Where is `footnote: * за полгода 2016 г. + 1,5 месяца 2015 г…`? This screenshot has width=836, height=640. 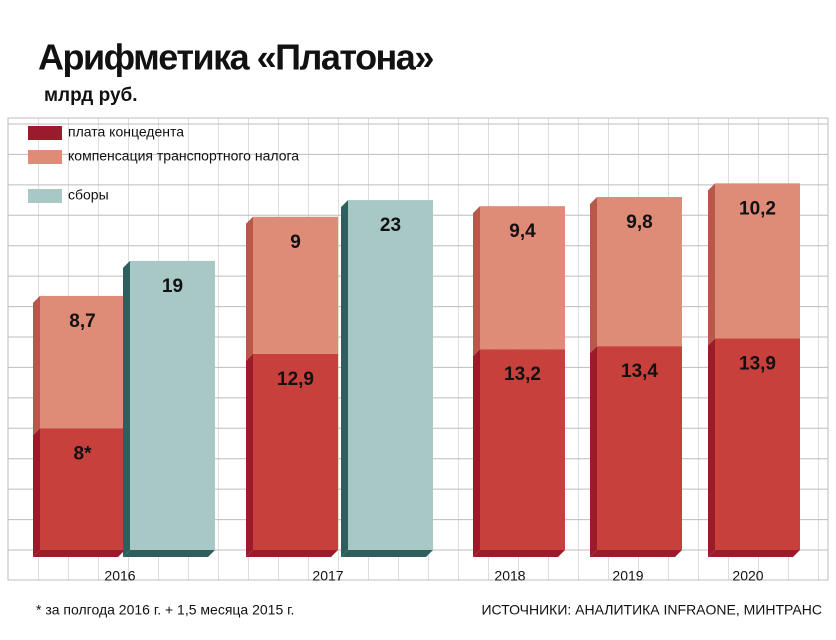
footnote: * за полгода 2016 г. + 1,5 месяца 2015 г… is located at coordinates (165, 610).